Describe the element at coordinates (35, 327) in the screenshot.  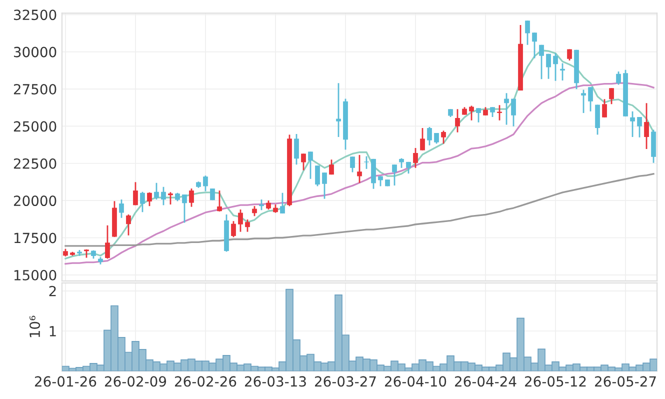
I see `y-axis-title: 10⁶` at that location.